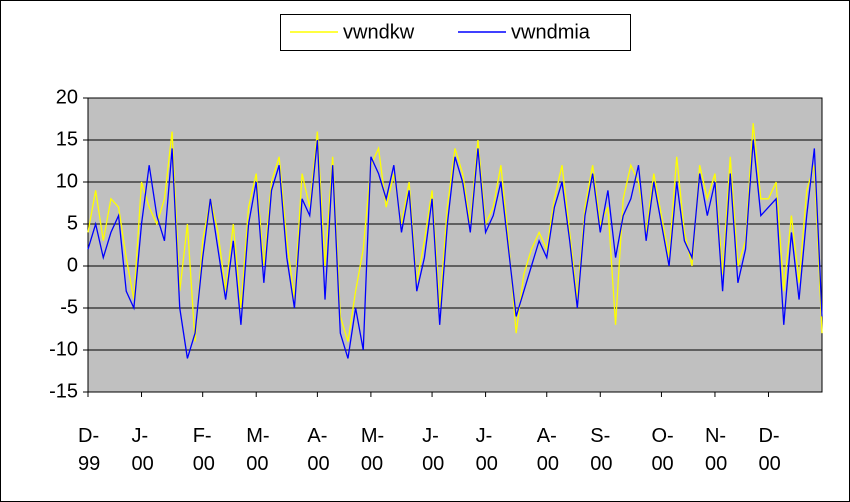 The width and height of the screenshot is (850, 502). I want to click on x-tick-label: S-00, so click(601, 450).